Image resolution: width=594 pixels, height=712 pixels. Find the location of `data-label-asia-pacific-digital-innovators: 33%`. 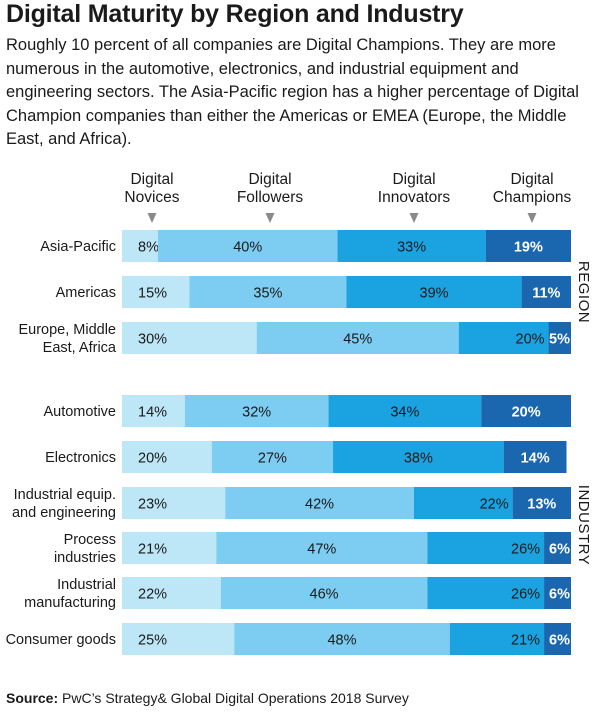

data-label-asia-pacific-digital-innovators: 33% is located at coordinates (411, 248).